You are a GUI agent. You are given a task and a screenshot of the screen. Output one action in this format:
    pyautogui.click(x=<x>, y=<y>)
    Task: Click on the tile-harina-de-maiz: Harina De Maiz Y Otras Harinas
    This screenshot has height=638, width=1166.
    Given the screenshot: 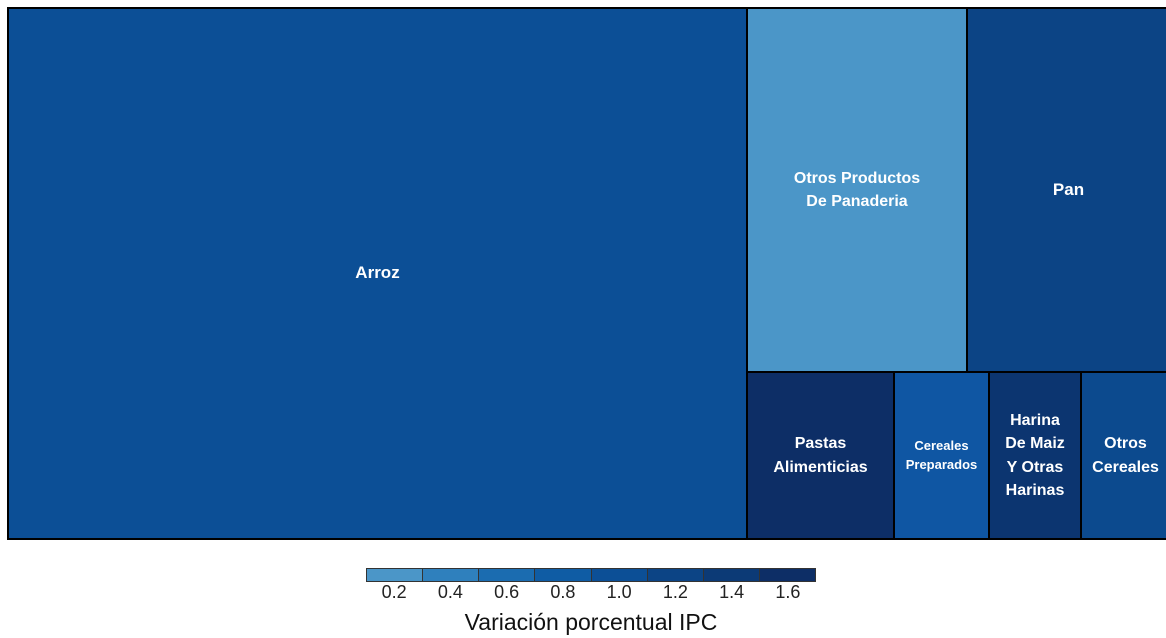 What is the action you would take?
    pyautogui.click(x=1035, y=455)
    